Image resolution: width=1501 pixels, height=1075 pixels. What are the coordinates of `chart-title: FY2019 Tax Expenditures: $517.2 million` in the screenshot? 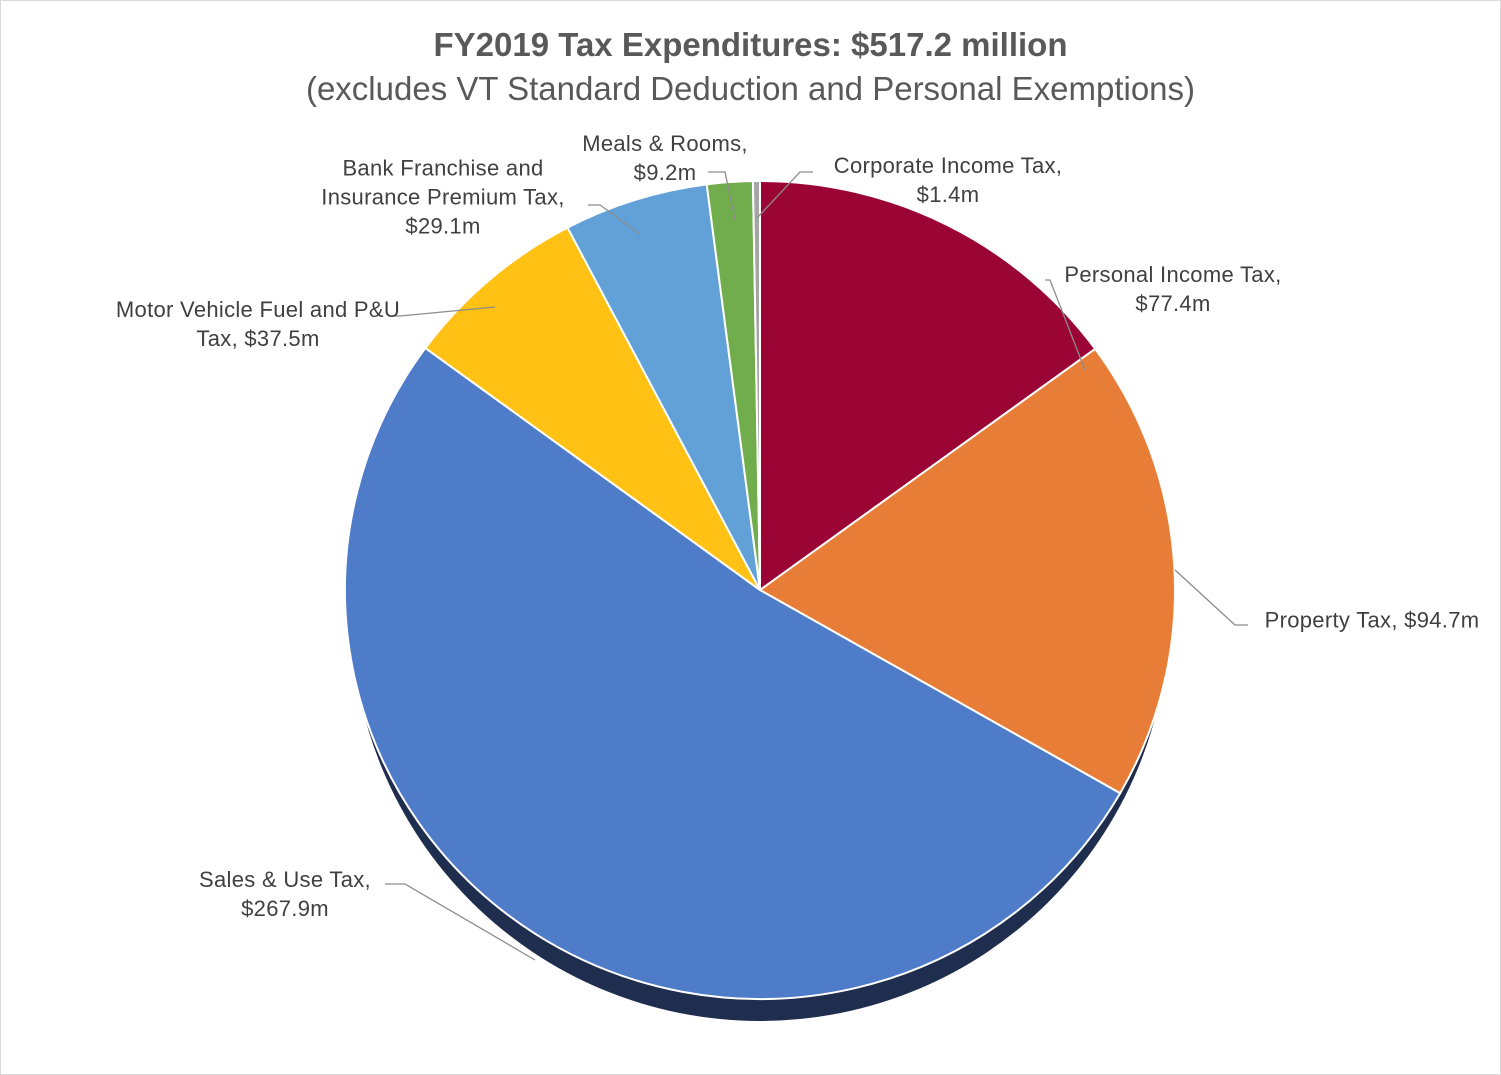 It's located at (750, 44).